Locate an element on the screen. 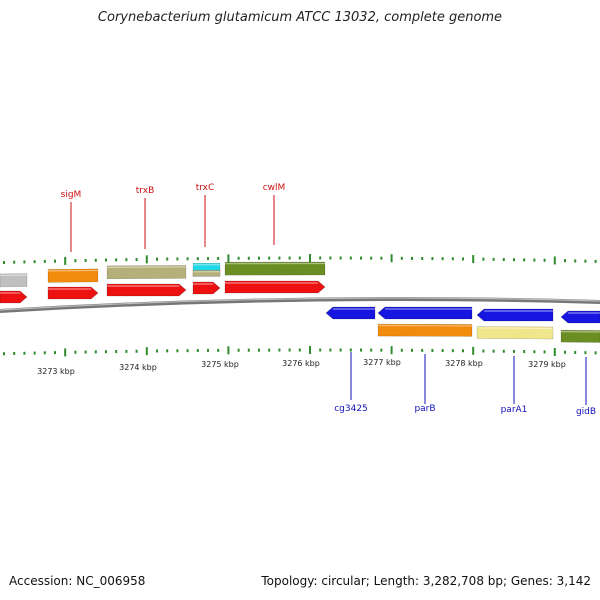  gene-label-parA1: parA1 is located at coordinates (514, 410).